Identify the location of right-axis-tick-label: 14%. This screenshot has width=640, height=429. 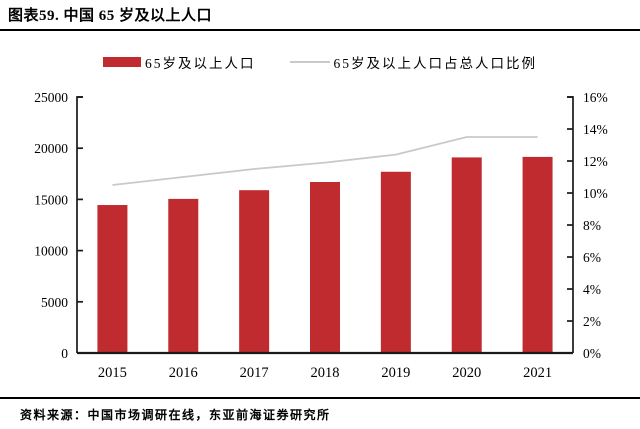
(595, 129).